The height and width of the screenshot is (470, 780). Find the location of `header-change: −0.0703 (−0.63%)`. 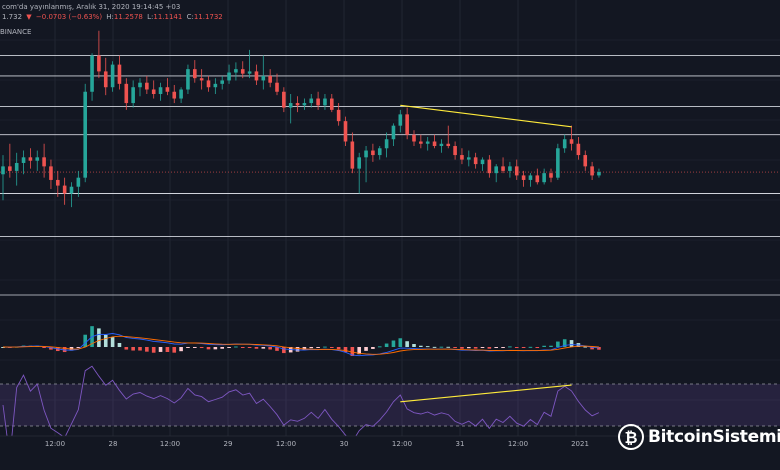

header-change: −0.0703 (−0.63%) is located at coordinates (69, 17).